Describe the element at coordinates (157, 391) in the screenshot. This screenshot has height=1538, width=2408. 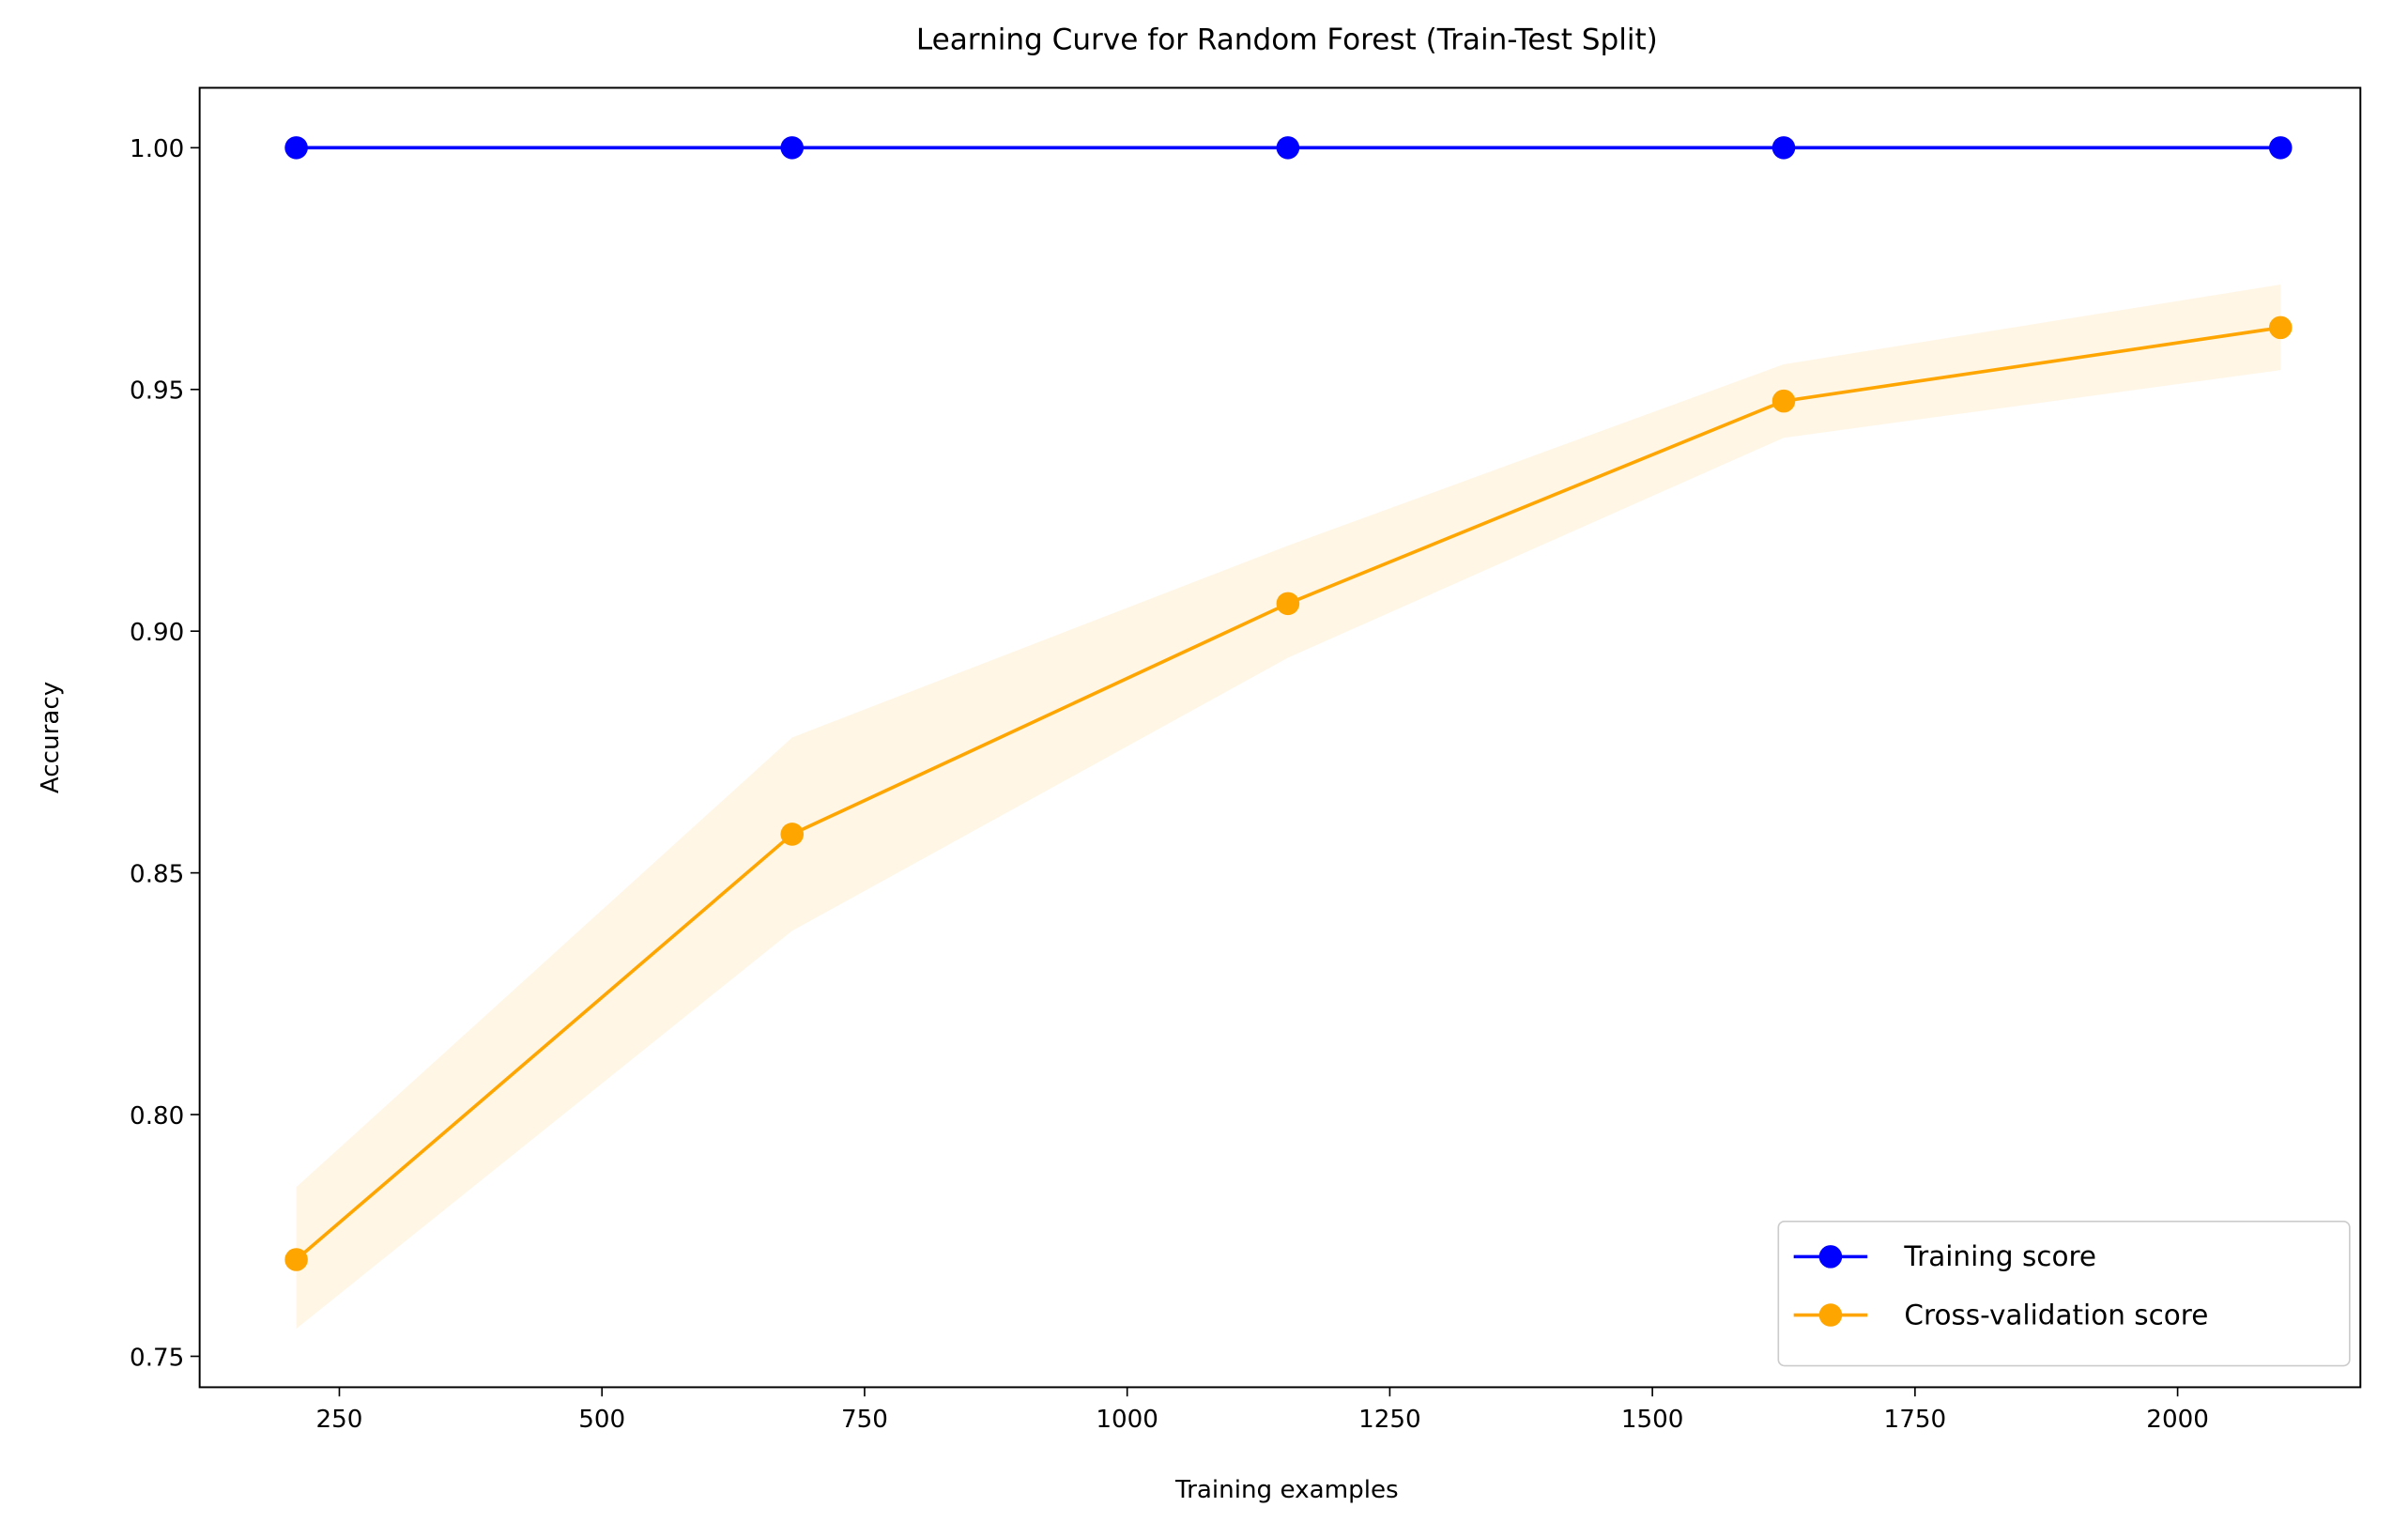
I see `y-tick-label: 0.95` at that location.